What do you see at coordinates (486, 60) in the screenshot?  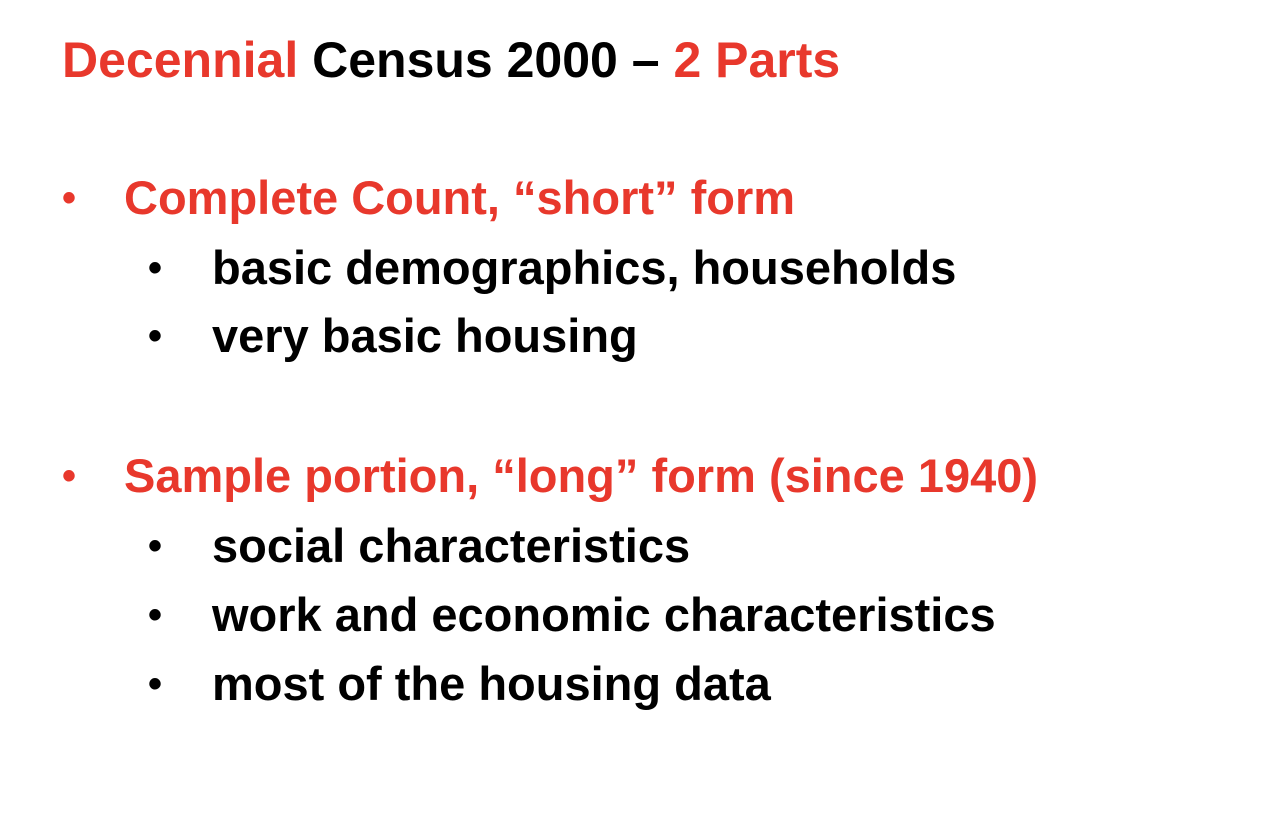 I see `title-census-2000: Census 2000 –` at bounding box center [486, 60].